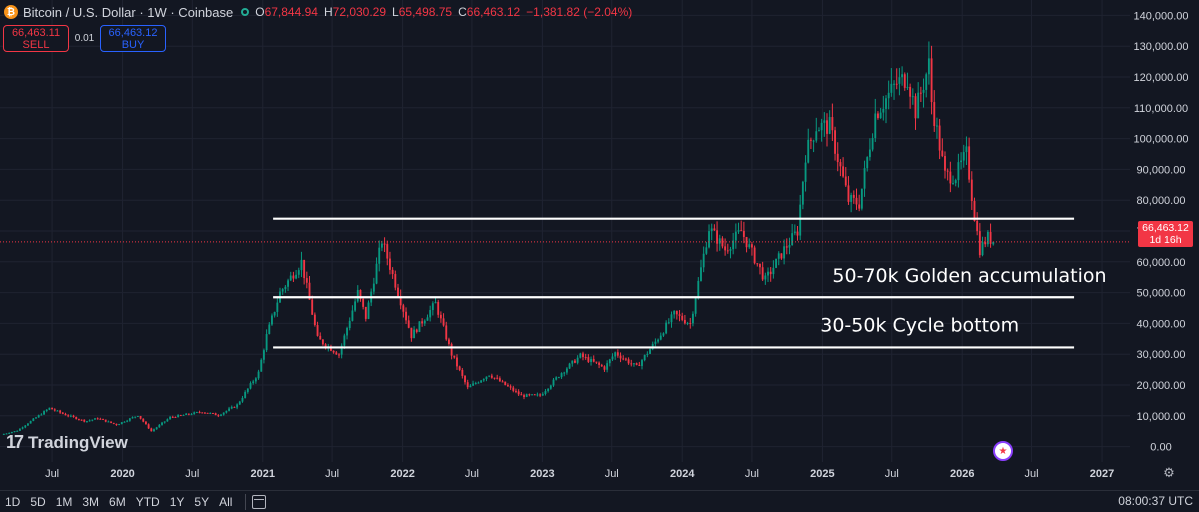 The width and height of the screenshot is (1199, 512). I want to click on x-tick-label: Jul, so click(1032, 474).